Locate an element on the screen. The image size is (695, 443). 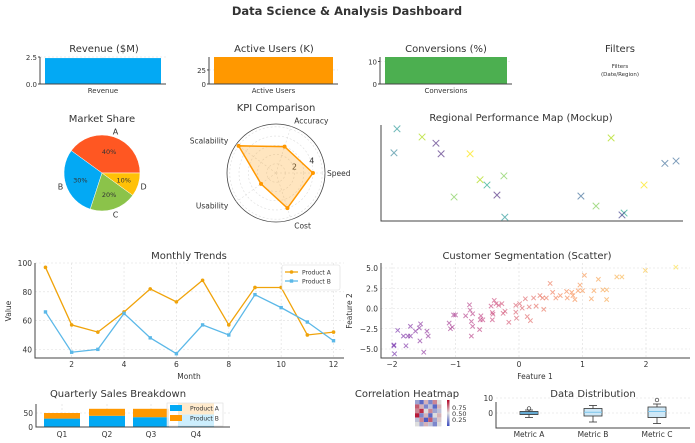
filters-sublabel: (Date/Region) is located at coordinates (620, 75).